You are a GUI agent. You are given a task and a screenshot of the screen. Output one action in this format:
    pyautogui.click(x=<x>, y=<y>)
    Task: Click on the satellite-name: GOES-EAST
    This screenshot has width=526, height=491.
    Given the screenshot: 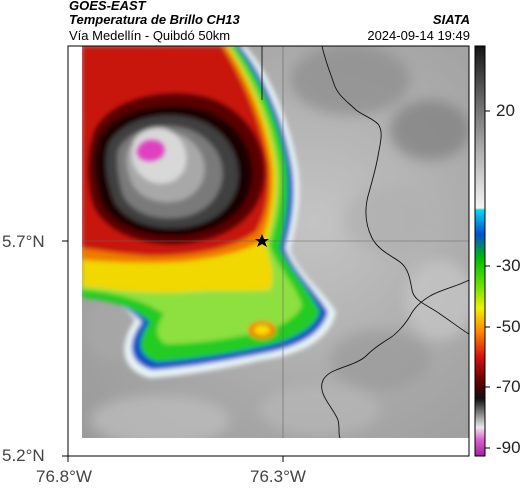 What is the action you would take?
    pyautogui.click(x=107, y=6)
    